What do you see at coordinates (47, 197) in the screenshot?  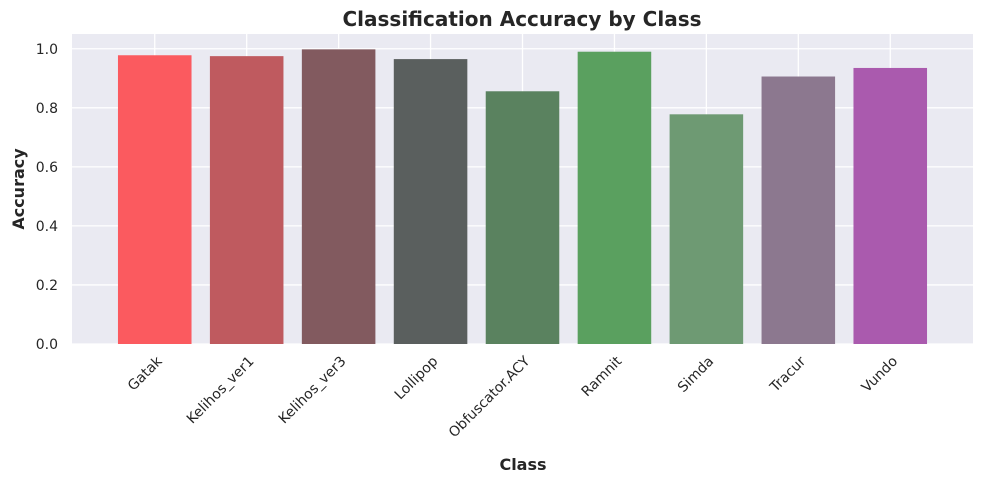 I see `y-tick-labels: 0.0 0.2 0.4 0.6 0.8 1.0` at bounding box center [47, 197].